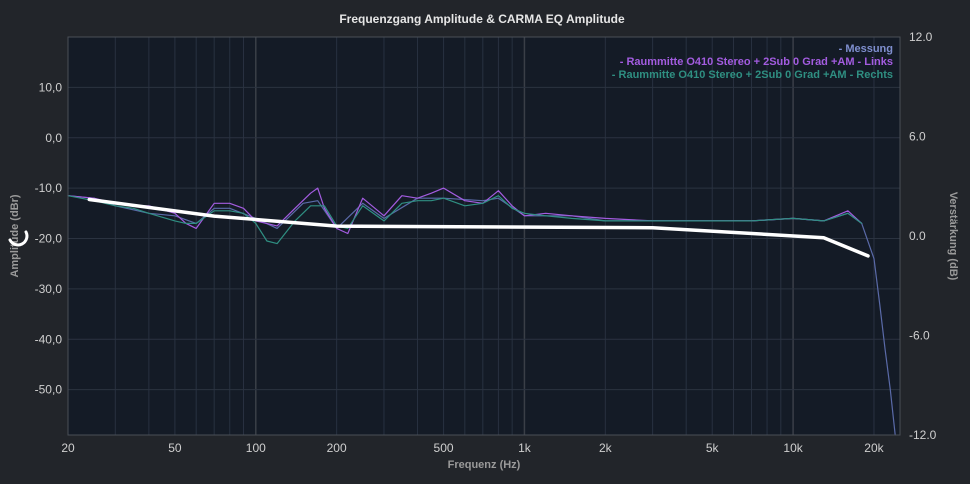  I want to click on y2-axis-label: Verstärkung (dB), so click(953, 236).